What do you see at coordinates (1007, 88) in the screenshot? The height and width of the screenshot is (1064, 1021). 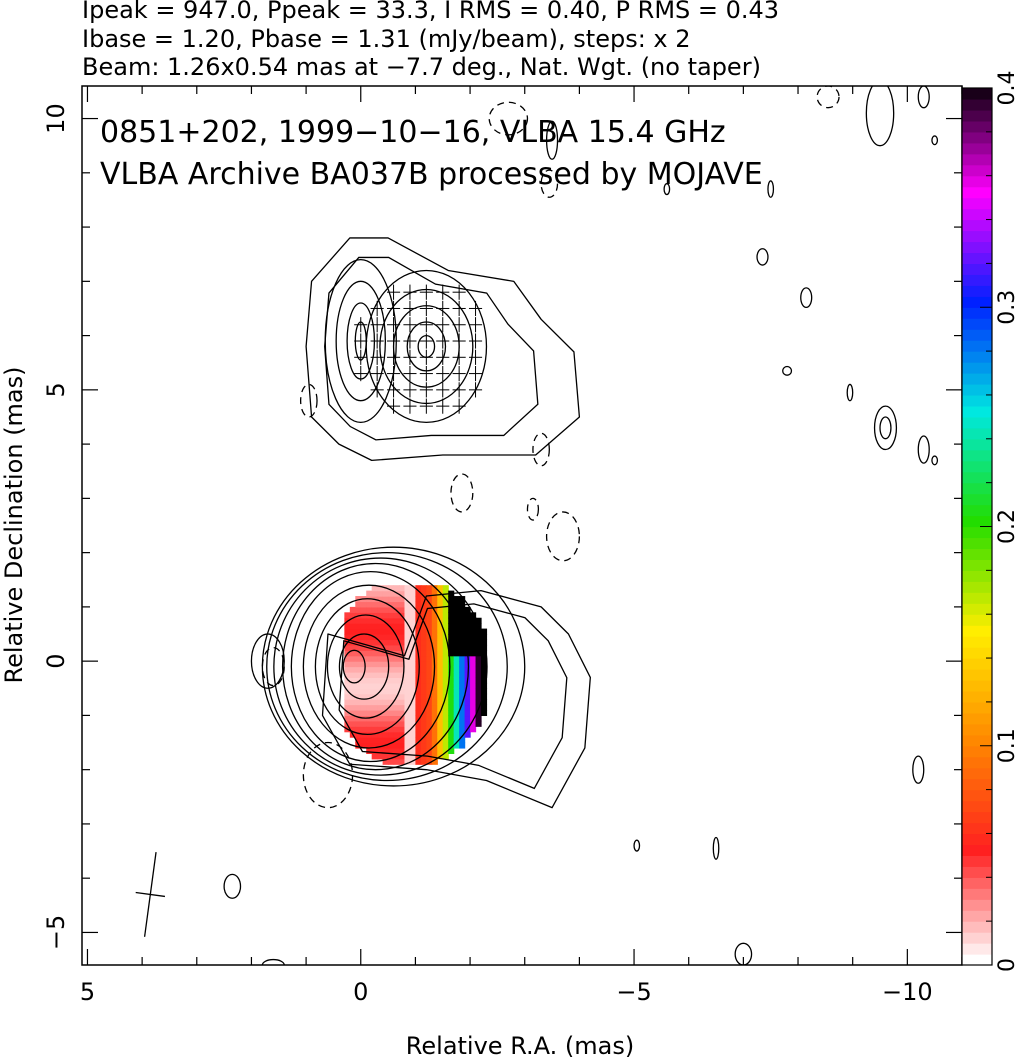 I see `colorbar-tick-label: 0.4` at bounding box center [1007, 88].